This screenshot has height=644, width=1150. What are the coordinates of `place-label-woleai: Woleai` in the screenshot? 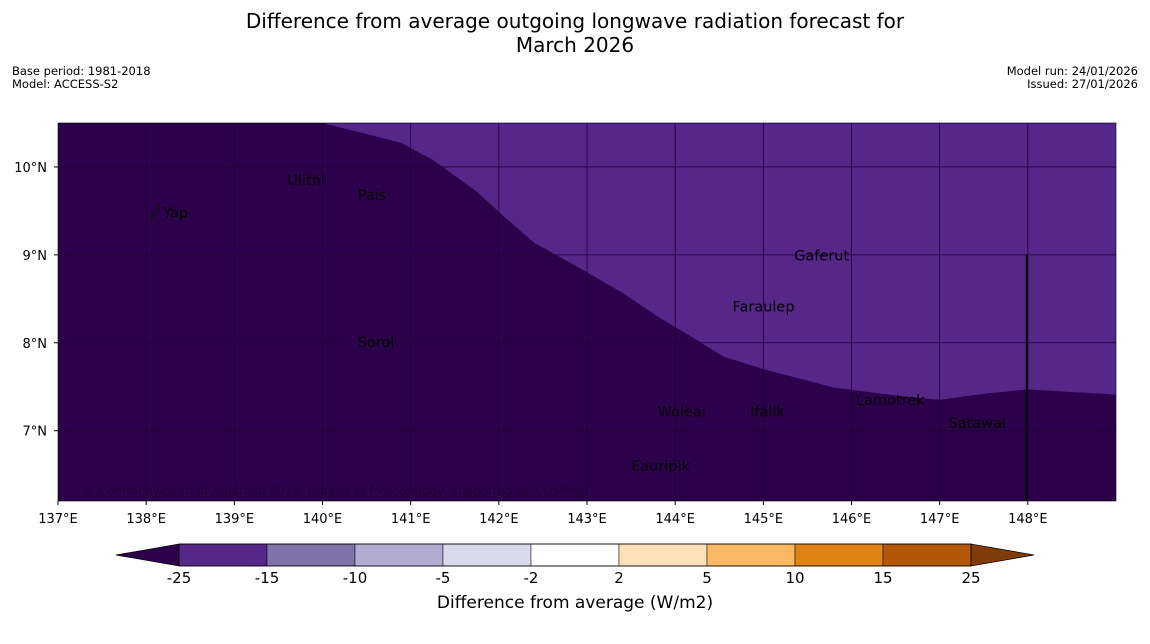 It's located at (682, 412).